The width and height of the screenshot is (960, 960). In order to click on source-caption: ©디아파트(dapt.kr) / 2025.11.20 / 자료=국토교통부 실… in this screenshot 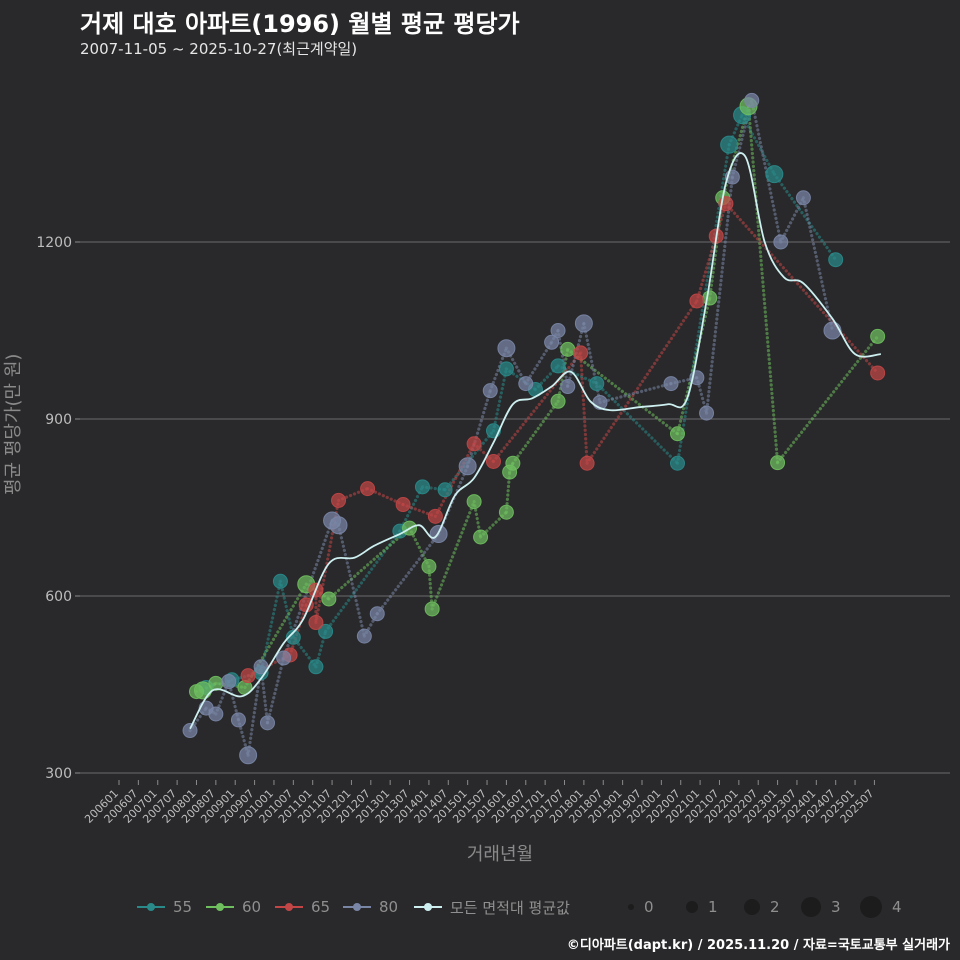, I will do `click(758, 945)`.